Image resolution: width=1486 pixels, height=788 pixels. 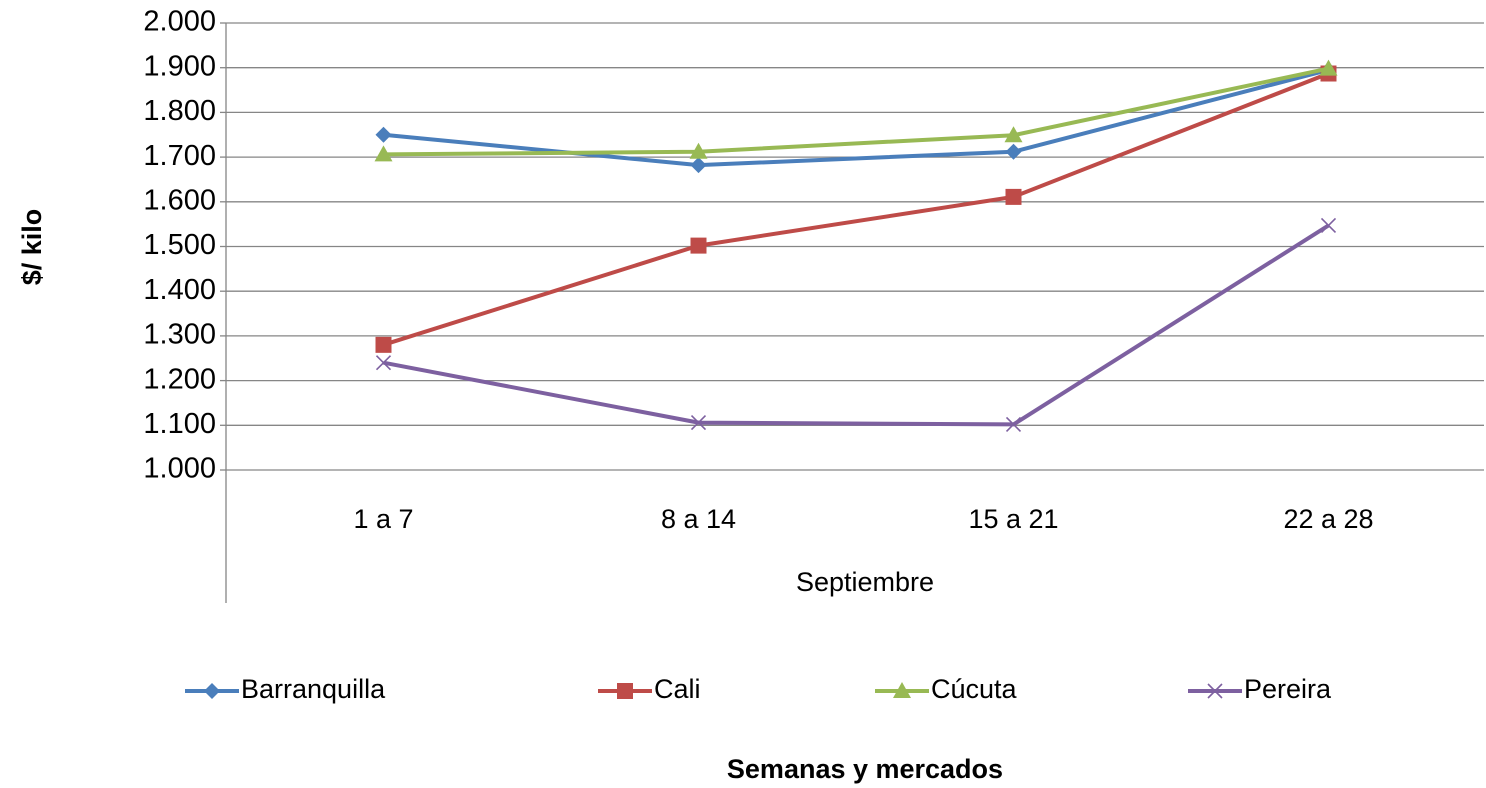 What do you see at coordinates (179, 379) in the screenshot?
I see `y-tick-label: 1.200` at bounding box center [179, 379].